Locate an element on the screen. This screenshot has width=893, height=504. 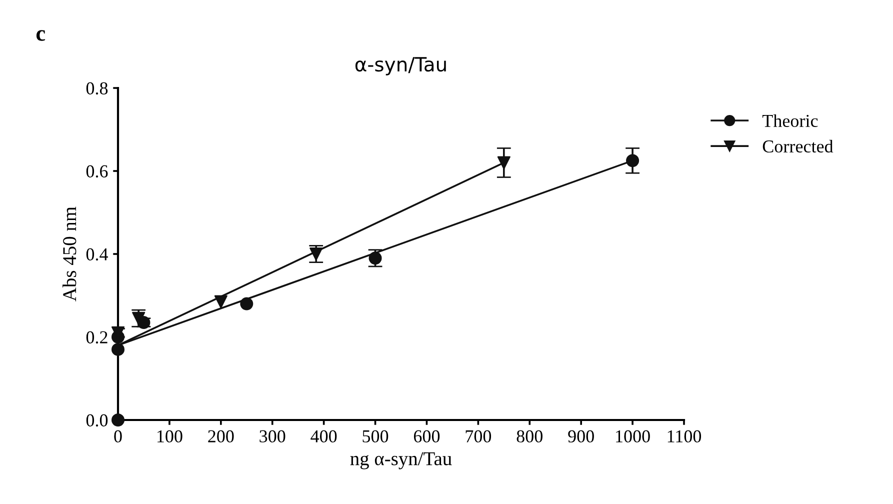
chart-title: α-syn/Tau is located at coordinates (400, 66).